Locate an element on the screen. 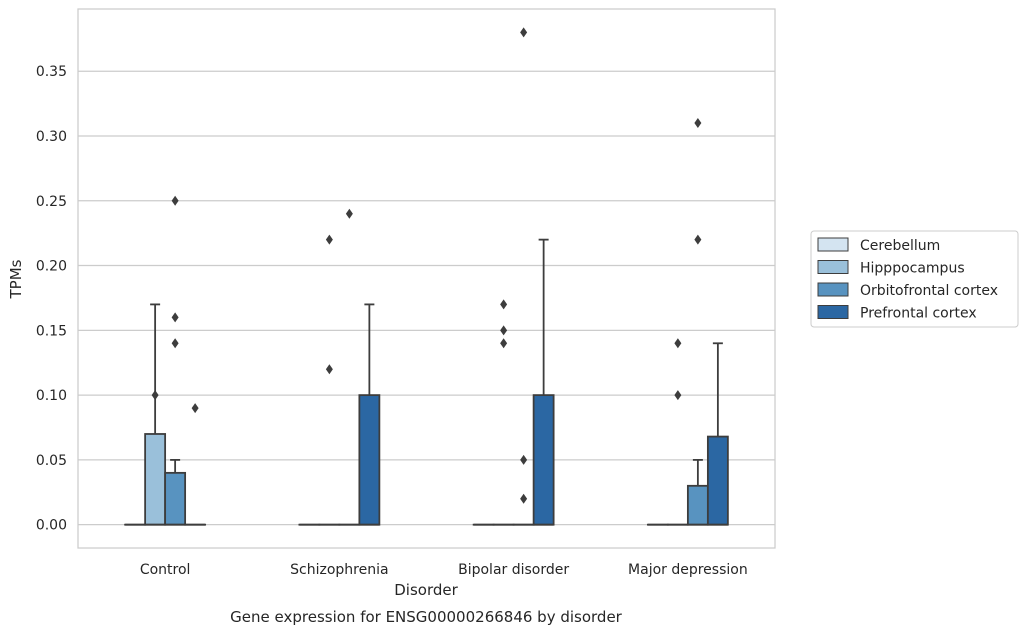 This screenshot has height=634, width=1028. y-tick-label: 0.35 is located at coordinates (51, 72).